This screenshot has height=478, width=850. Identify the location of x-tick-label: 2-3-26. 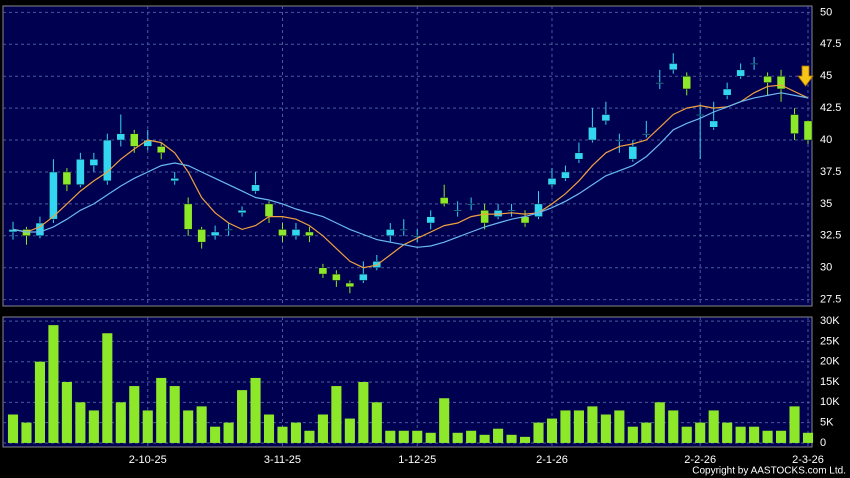
(808, 460).